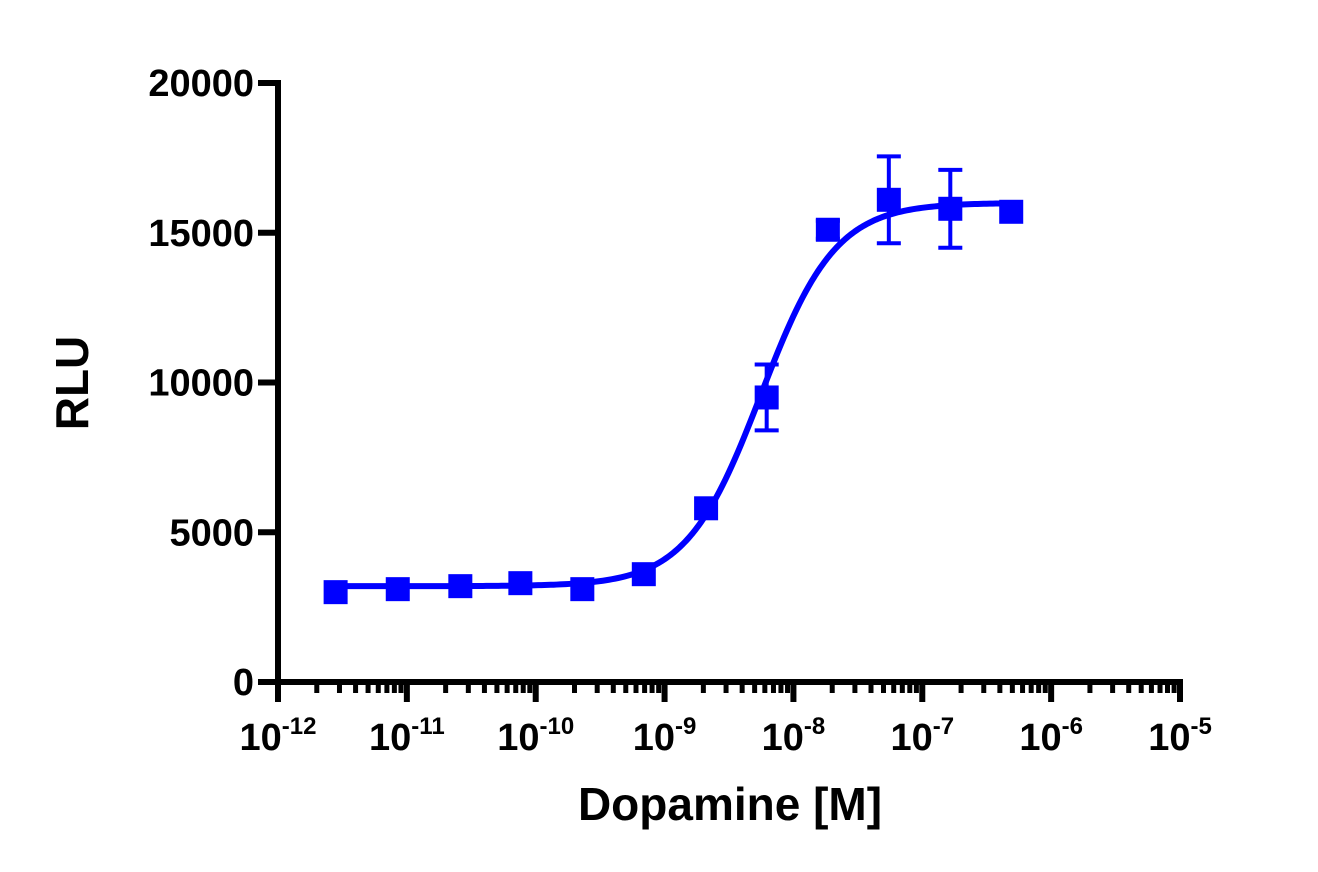 This screenshot has width=1318, height=872. What do you see at coordinates (922, 736) in the screenshot?
I see `x-tick-label: 10⁻⁷` at bounding box center [922, 736].